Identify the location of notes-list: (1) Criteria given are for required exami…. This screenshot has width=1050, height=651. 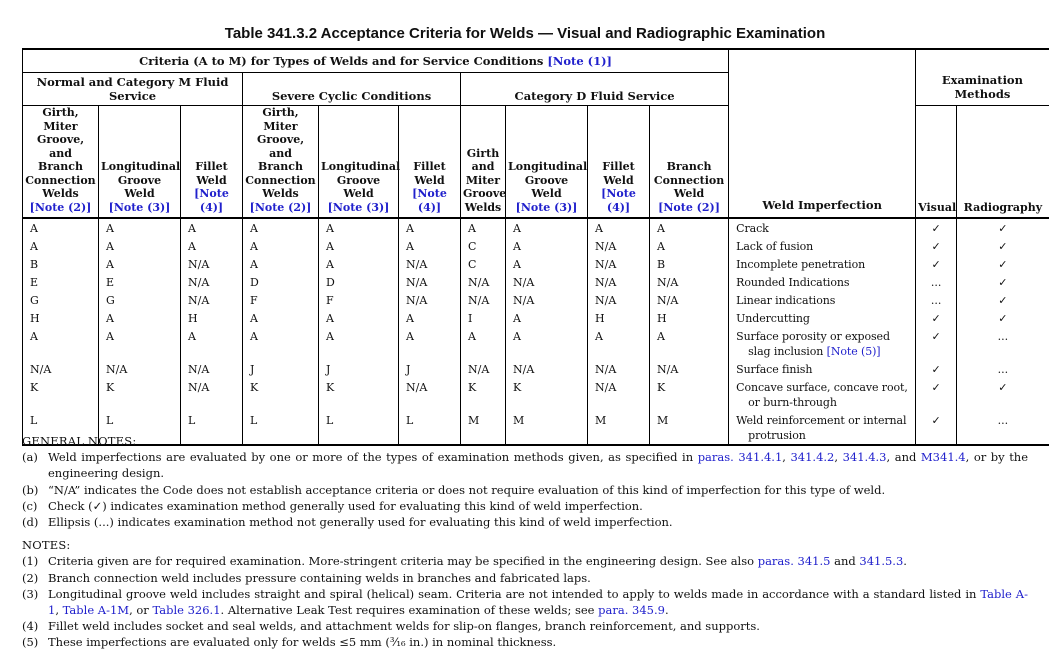
(525, 601).